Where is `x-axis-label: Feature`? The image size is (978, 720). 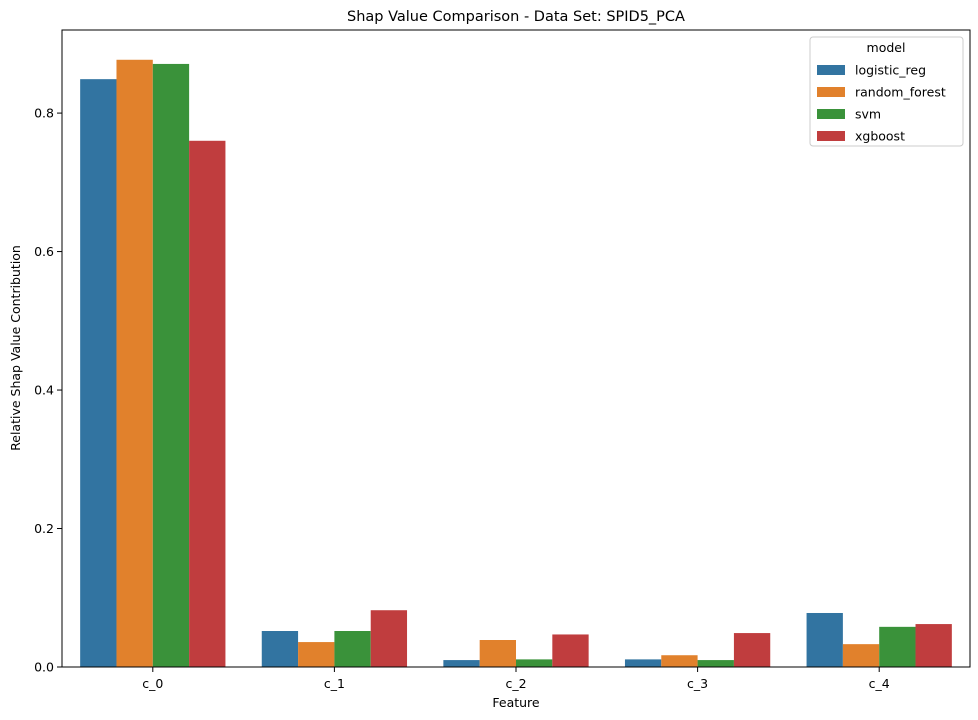 x-axis-label: Feature is located at coordinates (516, 702).